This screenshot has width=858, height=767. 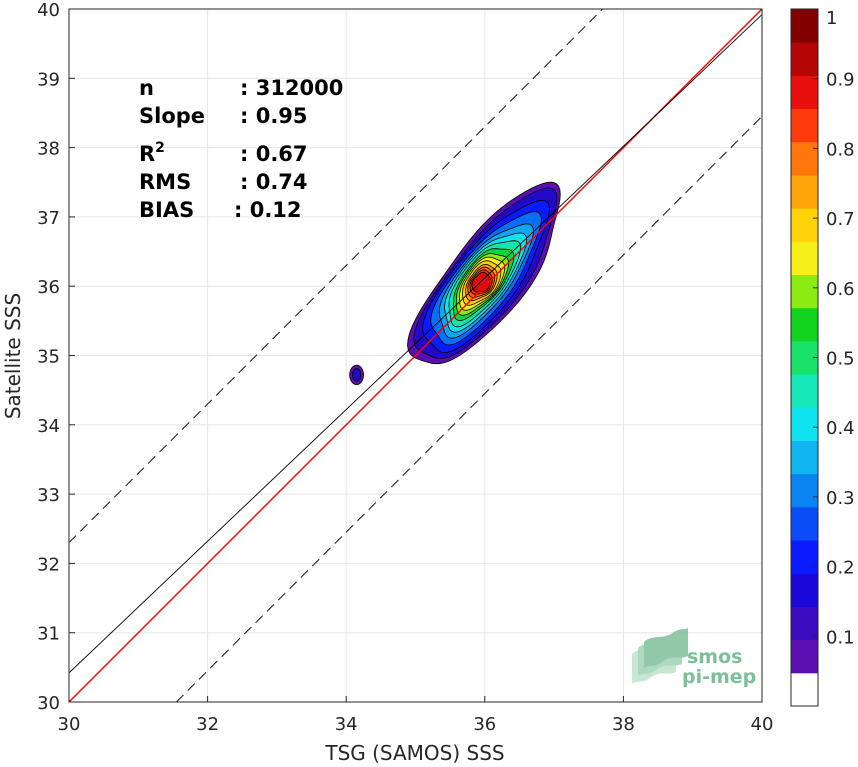 I want to click on x-tick-label: 32, so click(x=207, y=724).